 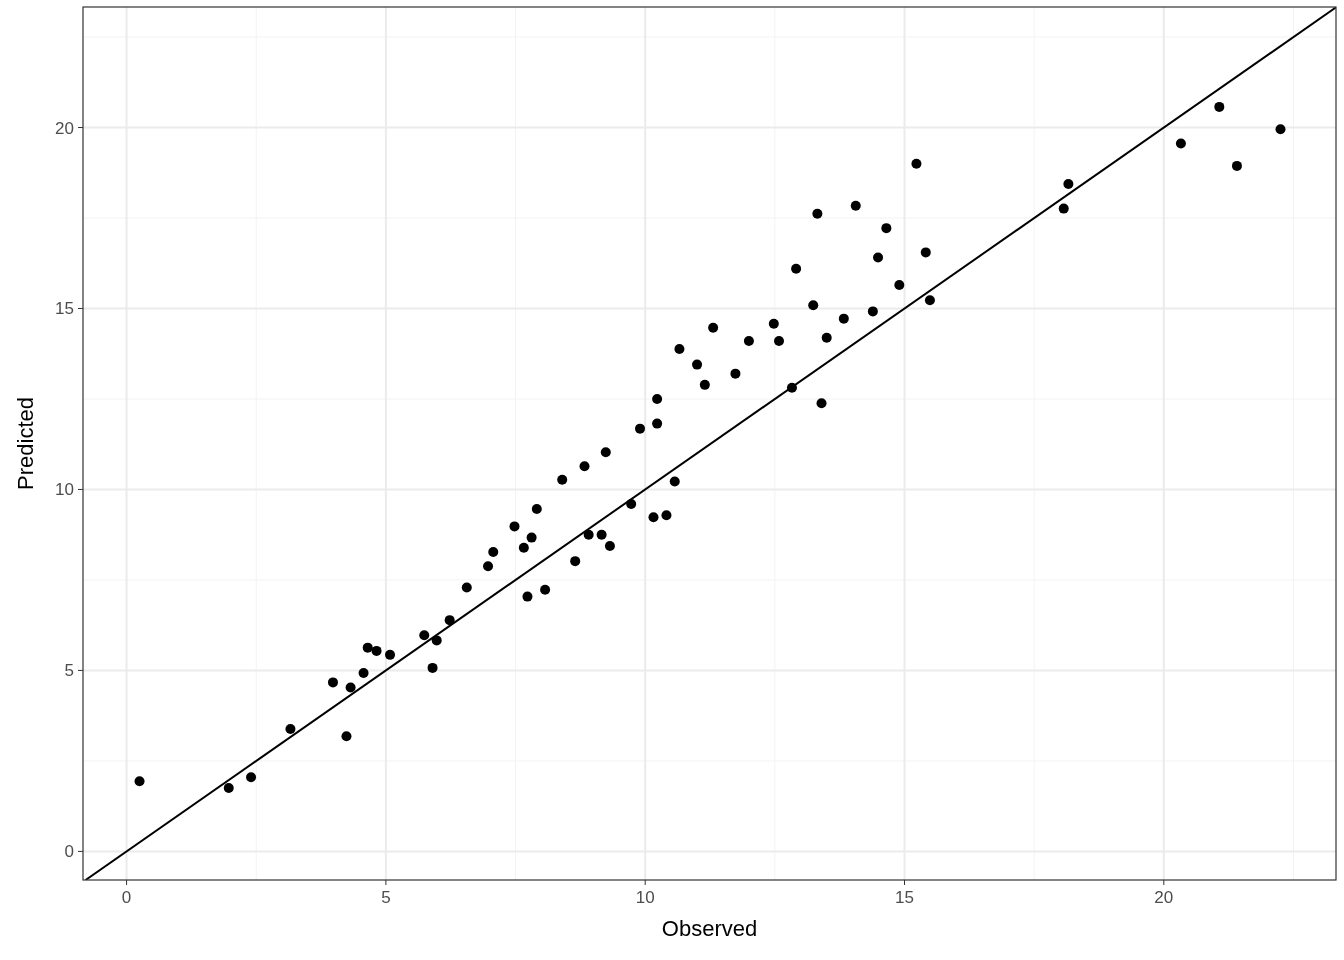 What do you see at coordinates (64, 490) in the screenshot?
I see `y-tick-label: 10` at bounding box center [64, 490].